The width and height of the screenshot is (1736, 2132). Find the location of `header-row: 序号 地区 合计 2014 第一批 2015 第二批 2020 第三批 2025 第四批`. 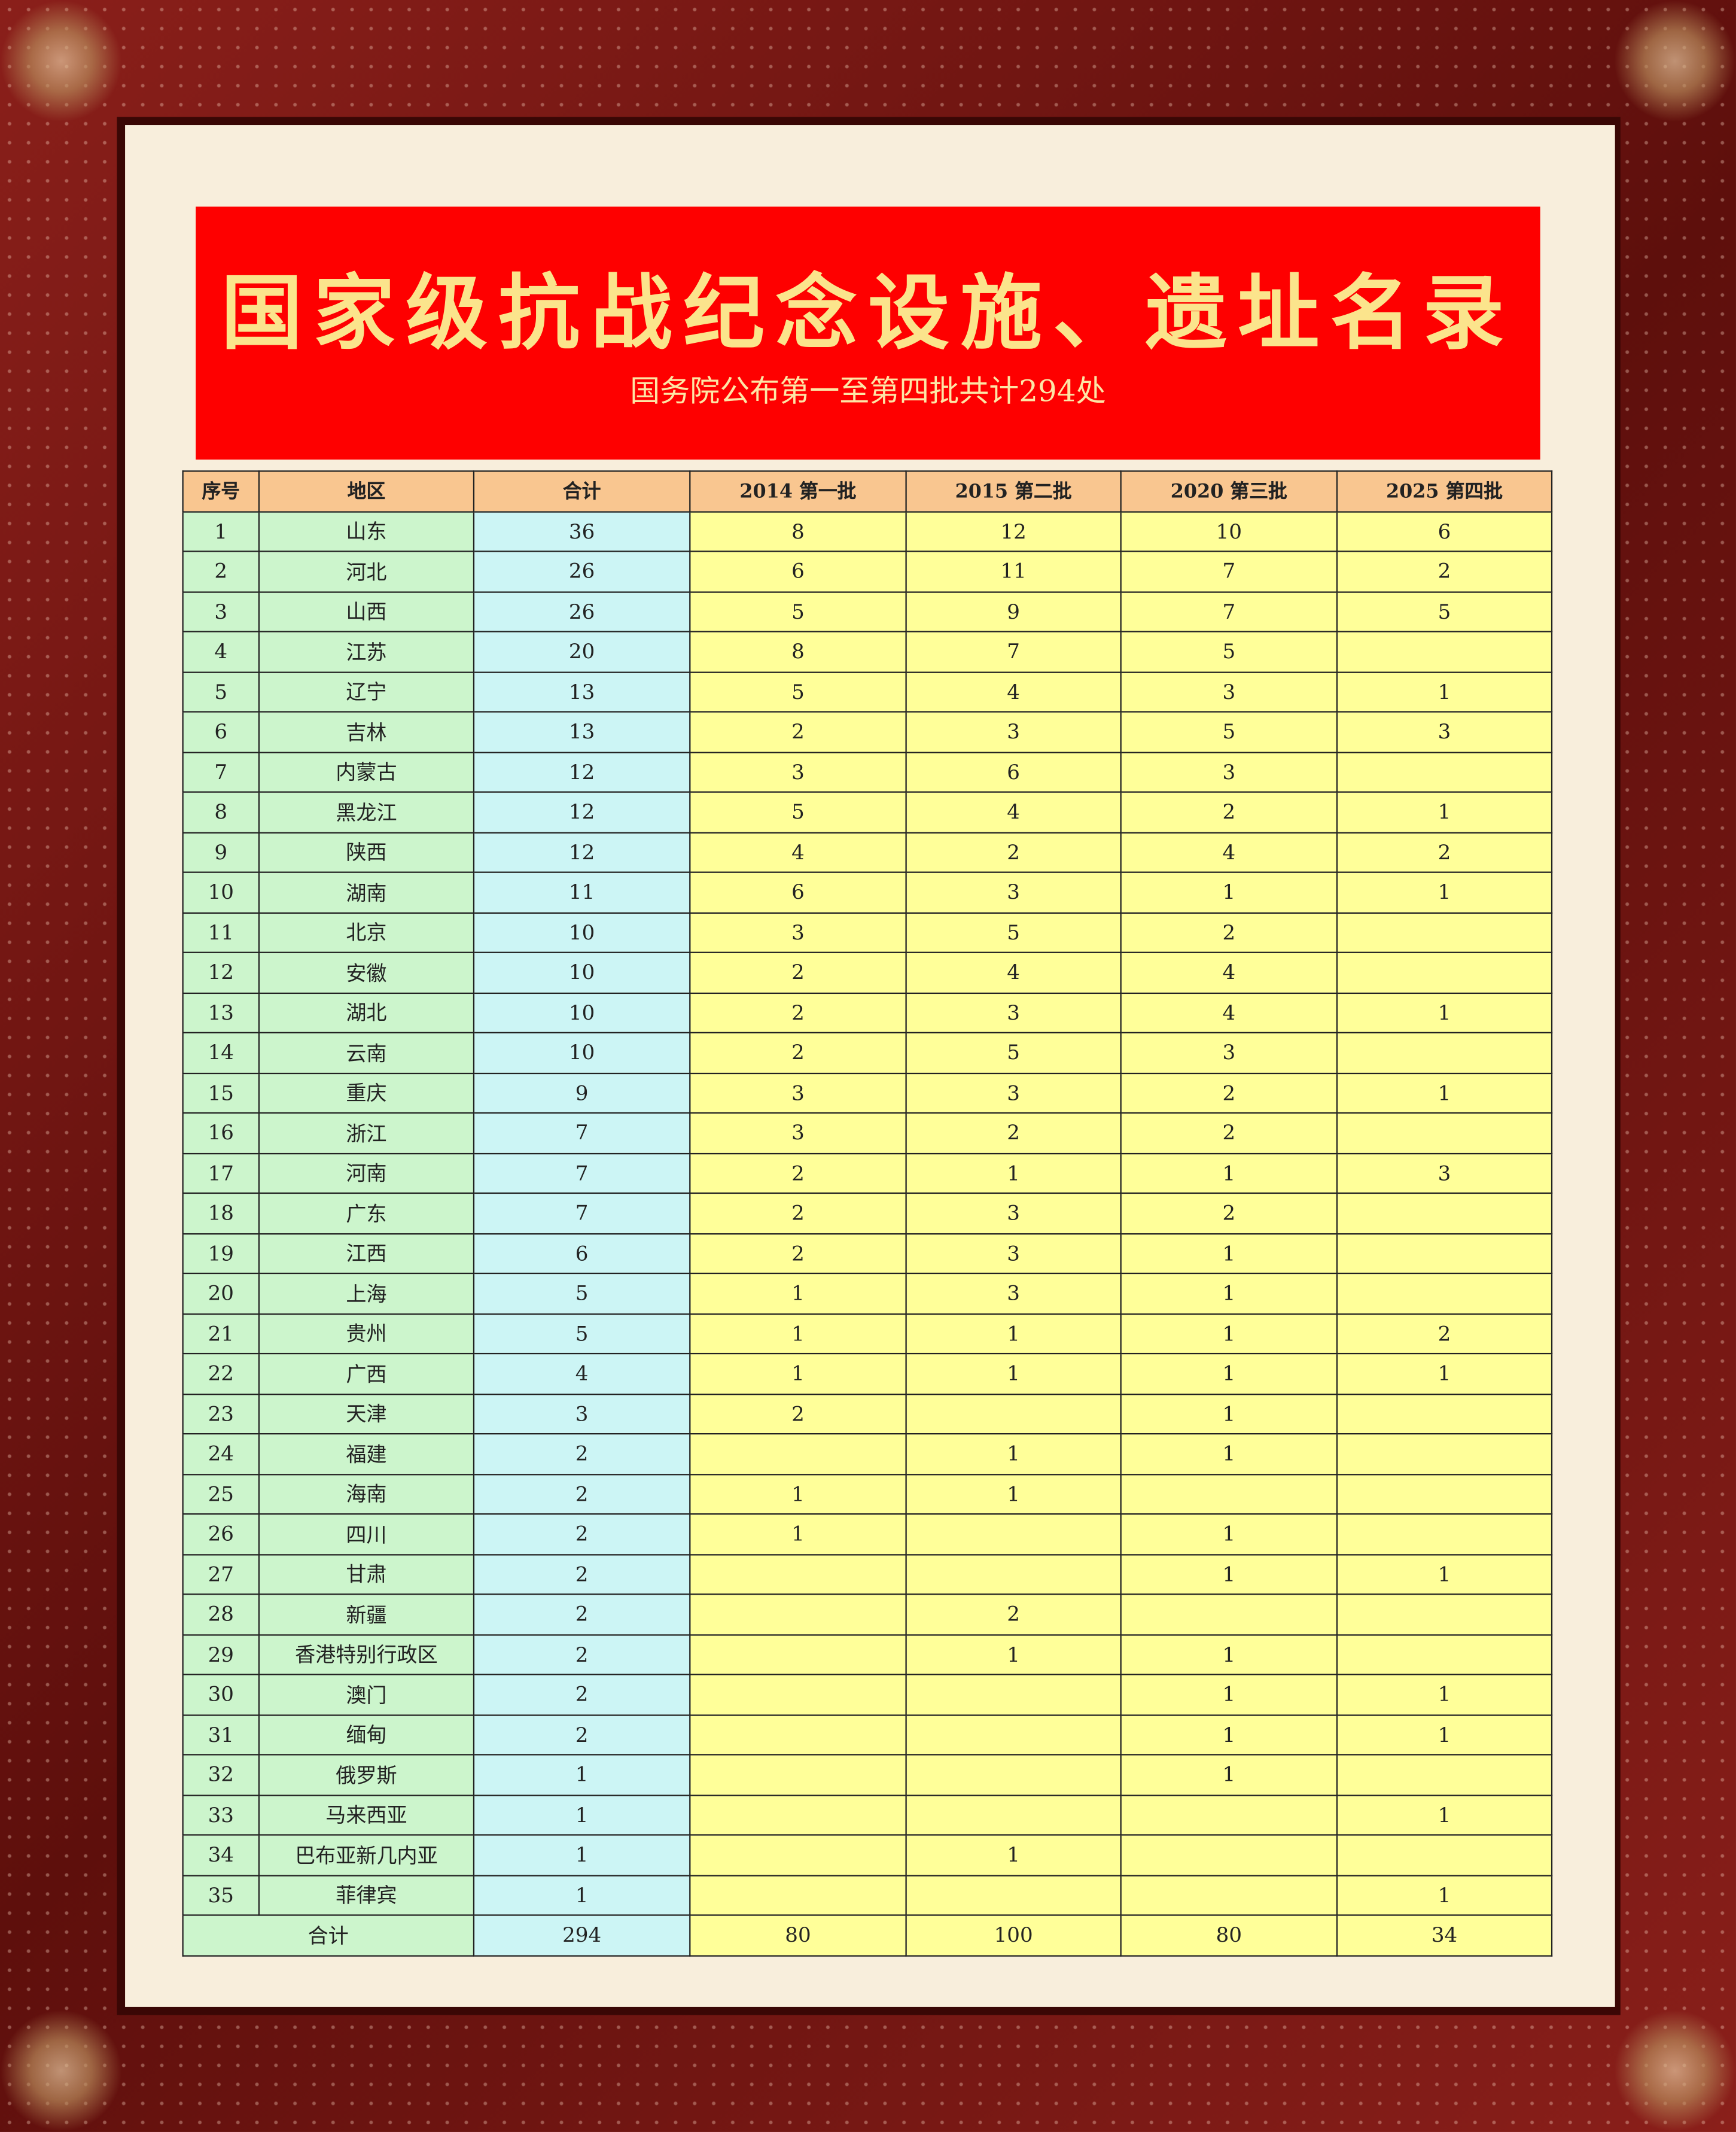

header-row: 序号 地区 合计 2014 第一批 2015 第二批 2020 第三批 2025 第四批 is located at coordinates (867, 491).